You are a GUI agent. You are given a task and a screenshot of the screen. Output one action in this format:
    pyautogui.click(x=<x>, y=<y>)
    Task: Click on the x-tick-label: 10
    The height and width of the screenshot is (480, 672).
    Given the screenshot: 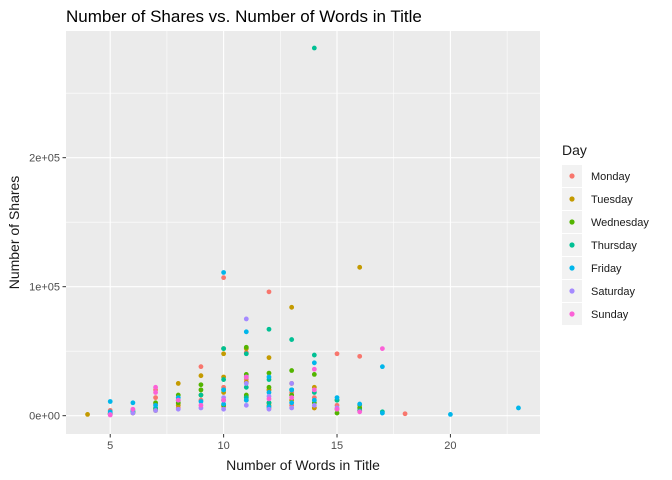 What is the action you would take?
    pyautogui.click(x=223, y=446)
    